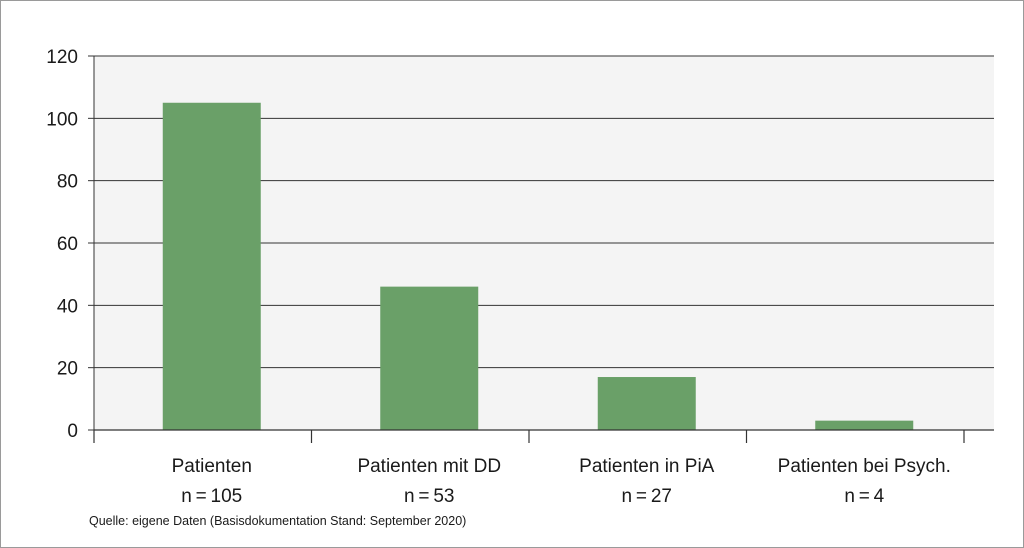  What do you see at coordinates (72, 431) in the screenshot?
I see `y-tick-label: 0` at bounding box center [72, 431].